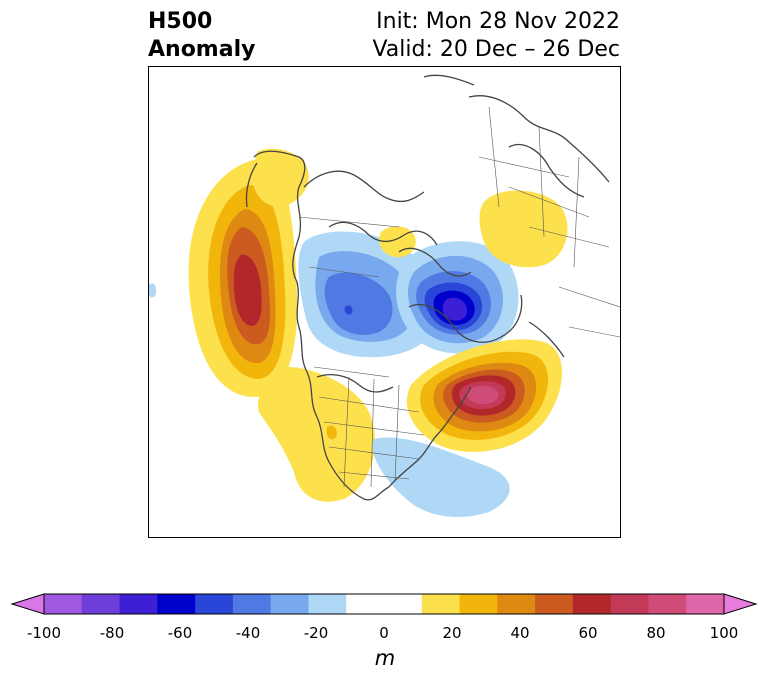 The image size is (768, 684). What do you see at coordinates (384, 633) in the screenshot?
I see `colorbar-tick-label: 0` at bounding box center [384, 633].